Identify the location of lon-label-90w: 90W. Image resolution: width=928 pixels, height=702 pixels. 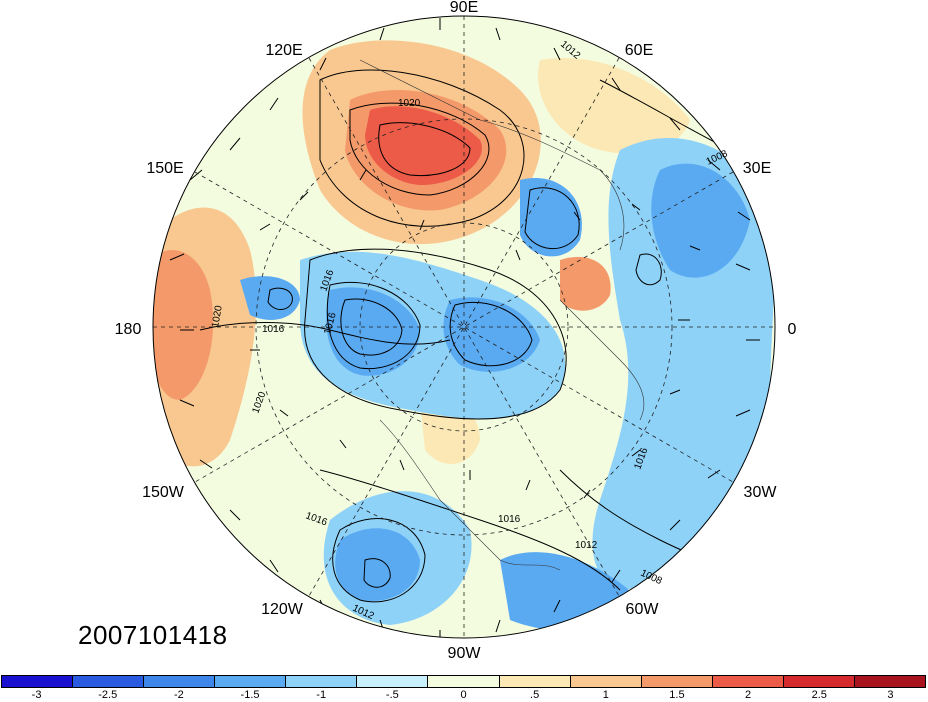
(465, 653).